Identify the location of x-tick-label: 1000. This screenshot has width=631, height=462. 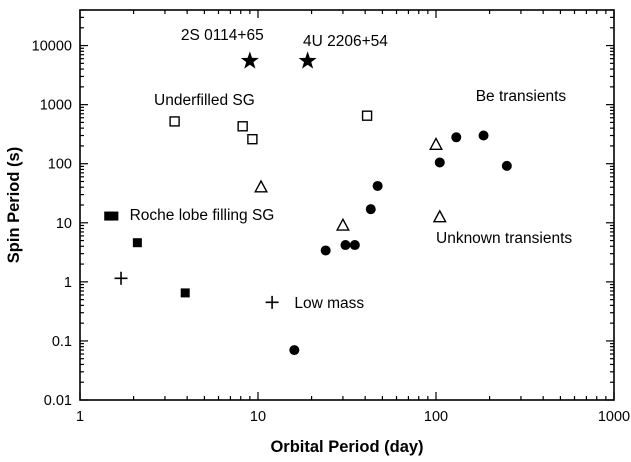
(614, 417).